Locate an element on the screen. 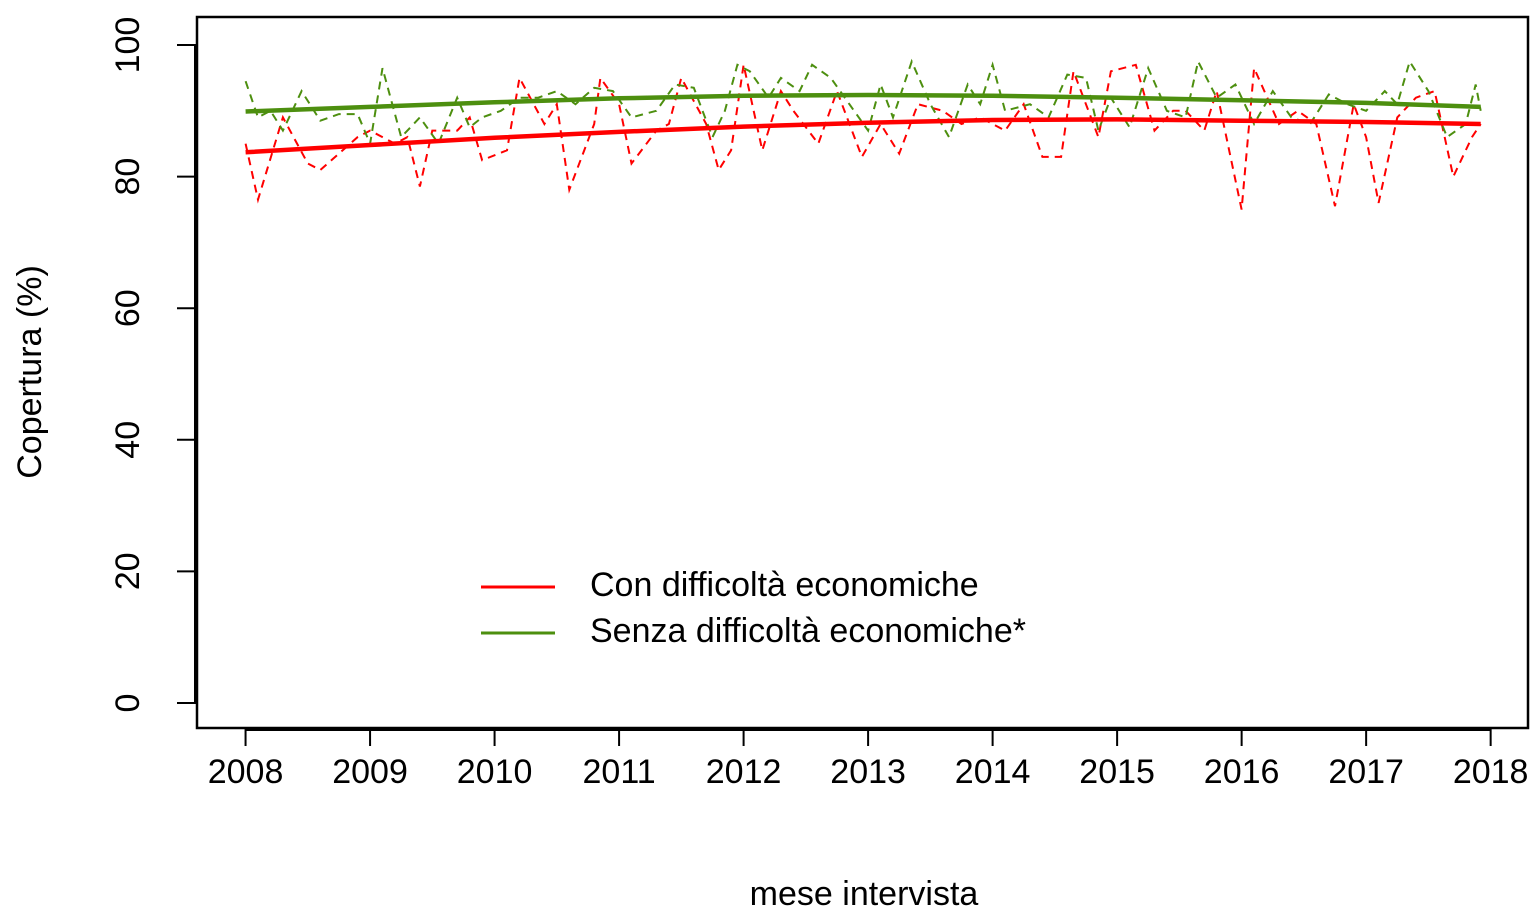 This screenshot has width=1538, height=915. x-axis-title: mese intervista is located at coordinates (864, 894).